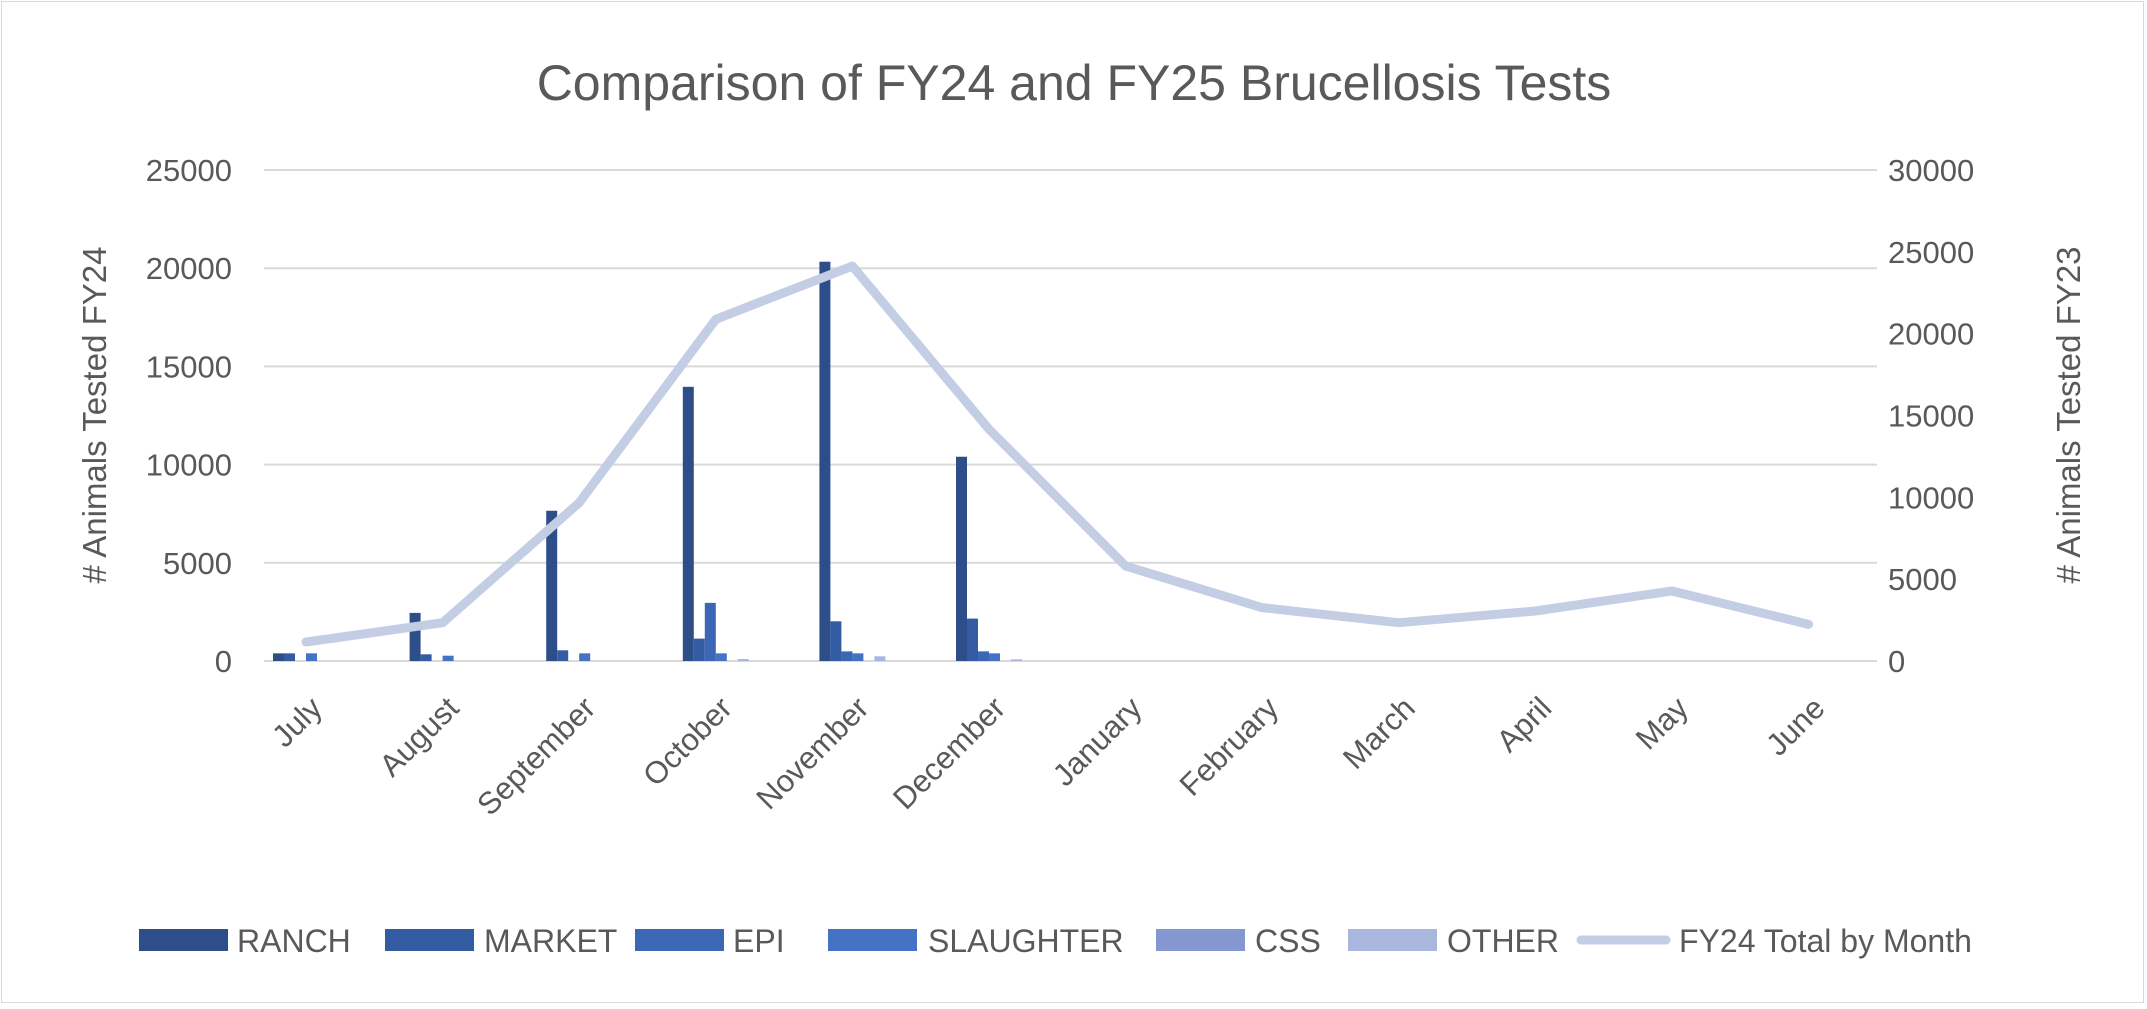 The image size is (2147, 1009). Describe the element at coordinates (197, 563) in the screenshot. I see `left-tick-label: 5000` at that location.